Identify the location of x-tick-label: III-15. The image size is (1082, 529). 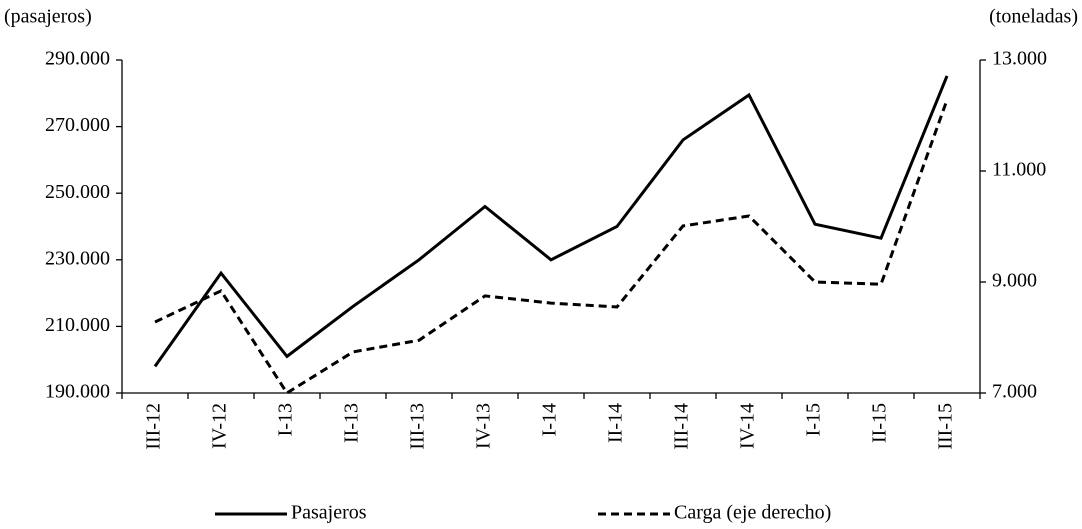
(946, 426).